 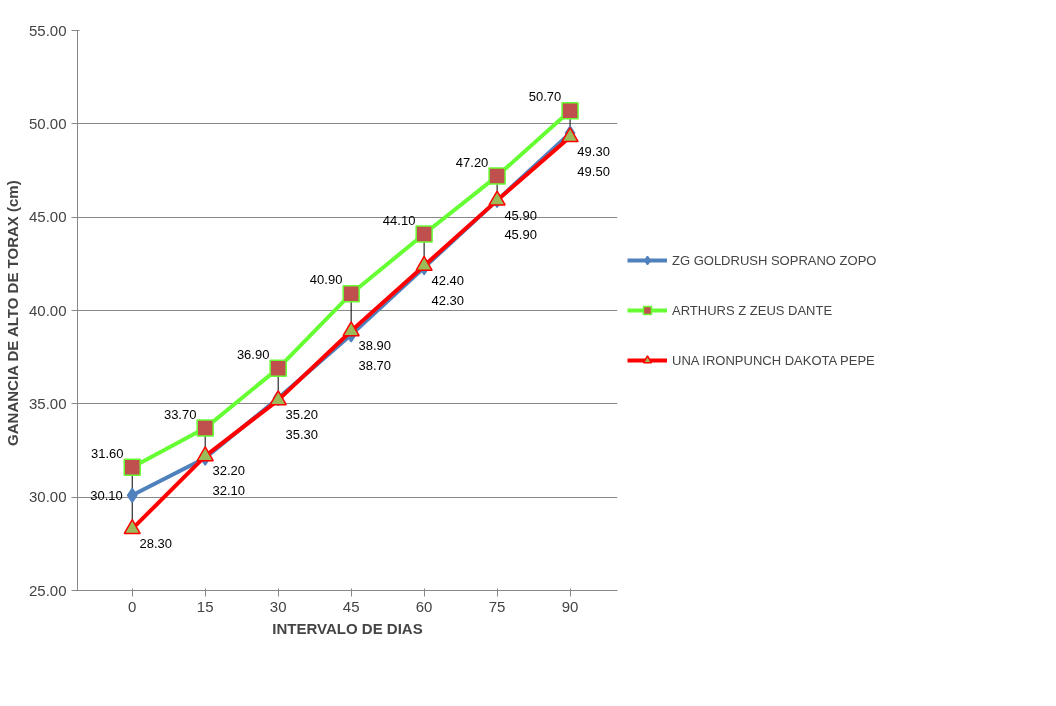 What do you see at coordinates (593, 152) in the screenshot?
I see `data-label: 49.30` at bounding box center [593, 152].